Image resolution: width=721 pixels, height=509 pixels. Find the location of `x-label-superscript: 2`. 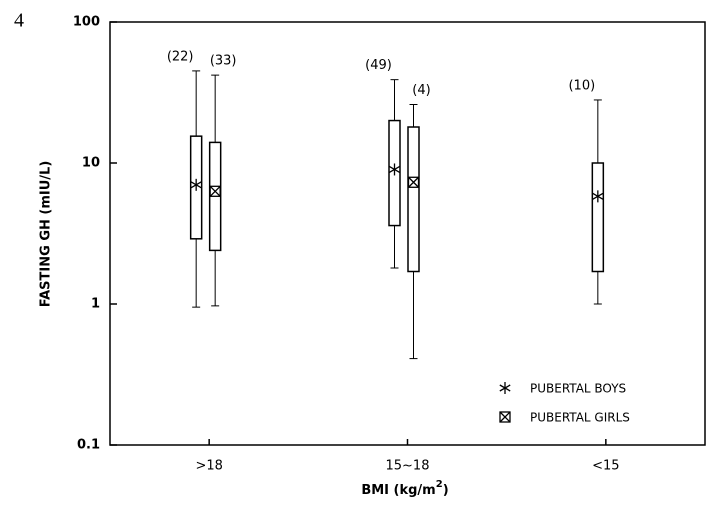

x-label-superscript: 2 is located at coordinates (439, 484).